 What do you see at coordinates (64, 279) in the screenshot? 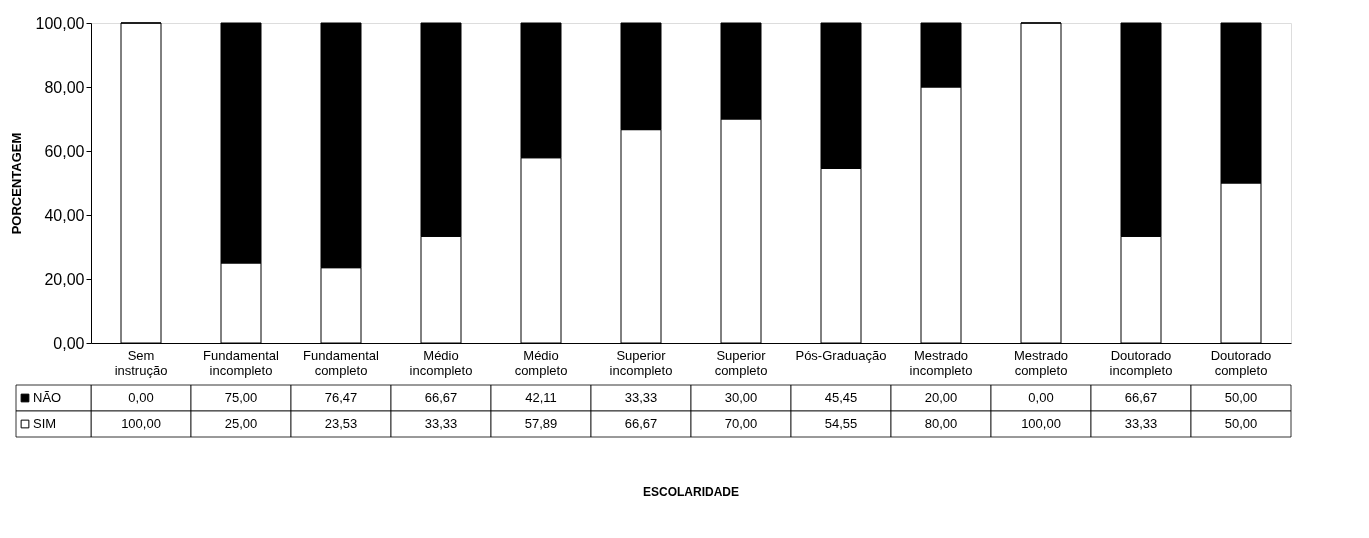
I see `y-tick-label: 20,00` at bounding box center [64, 279].